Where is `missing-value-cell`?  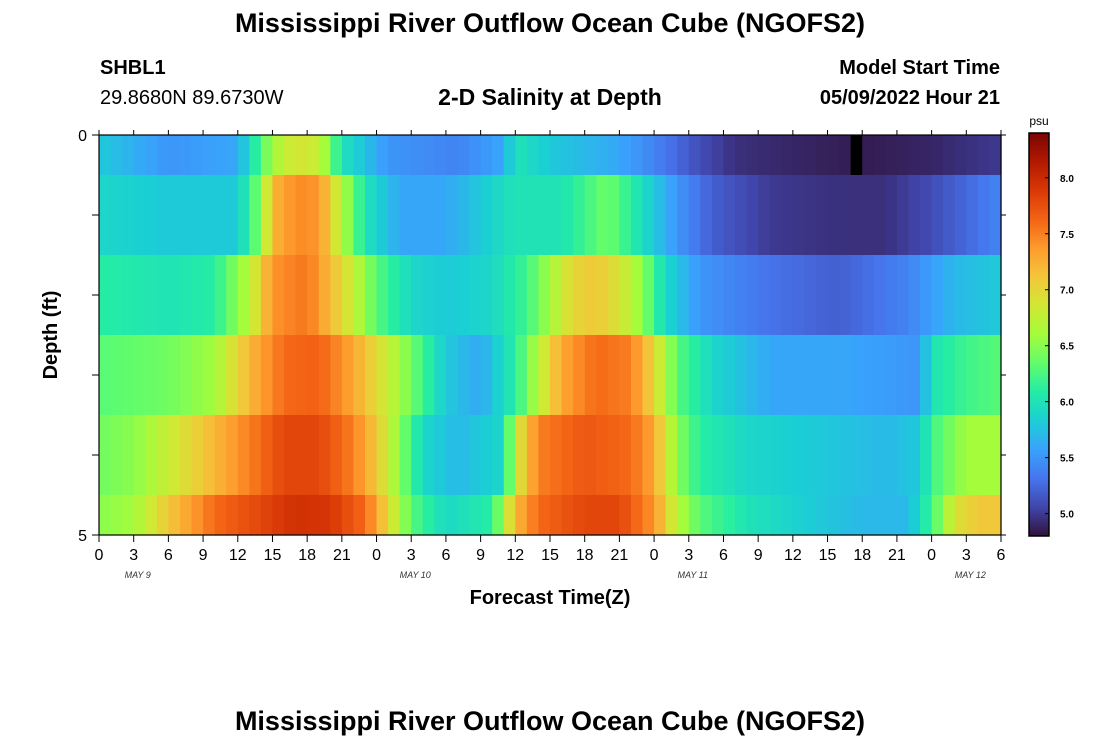 missing-value-cell is located at coordinates (856, 155).